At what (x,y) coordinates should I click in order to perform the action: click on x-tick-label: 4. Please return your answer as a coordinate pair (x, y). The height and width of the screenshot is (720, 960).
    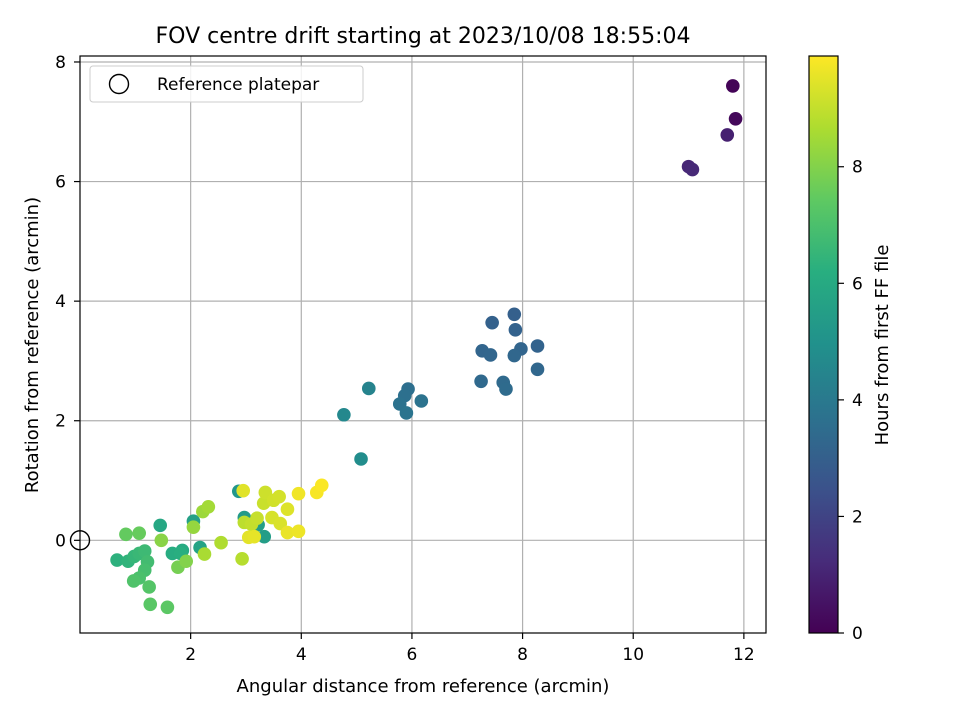
    Looking at the image, I should click on (301, 655).